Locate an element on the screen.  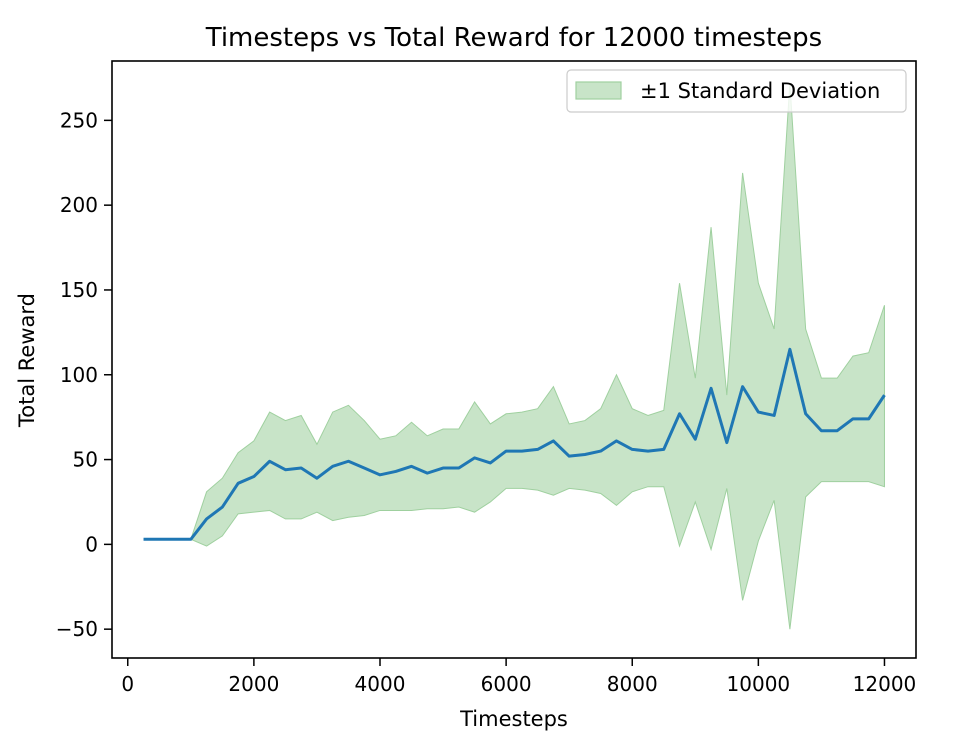
legend-frame is located at coordinates (736, 91).